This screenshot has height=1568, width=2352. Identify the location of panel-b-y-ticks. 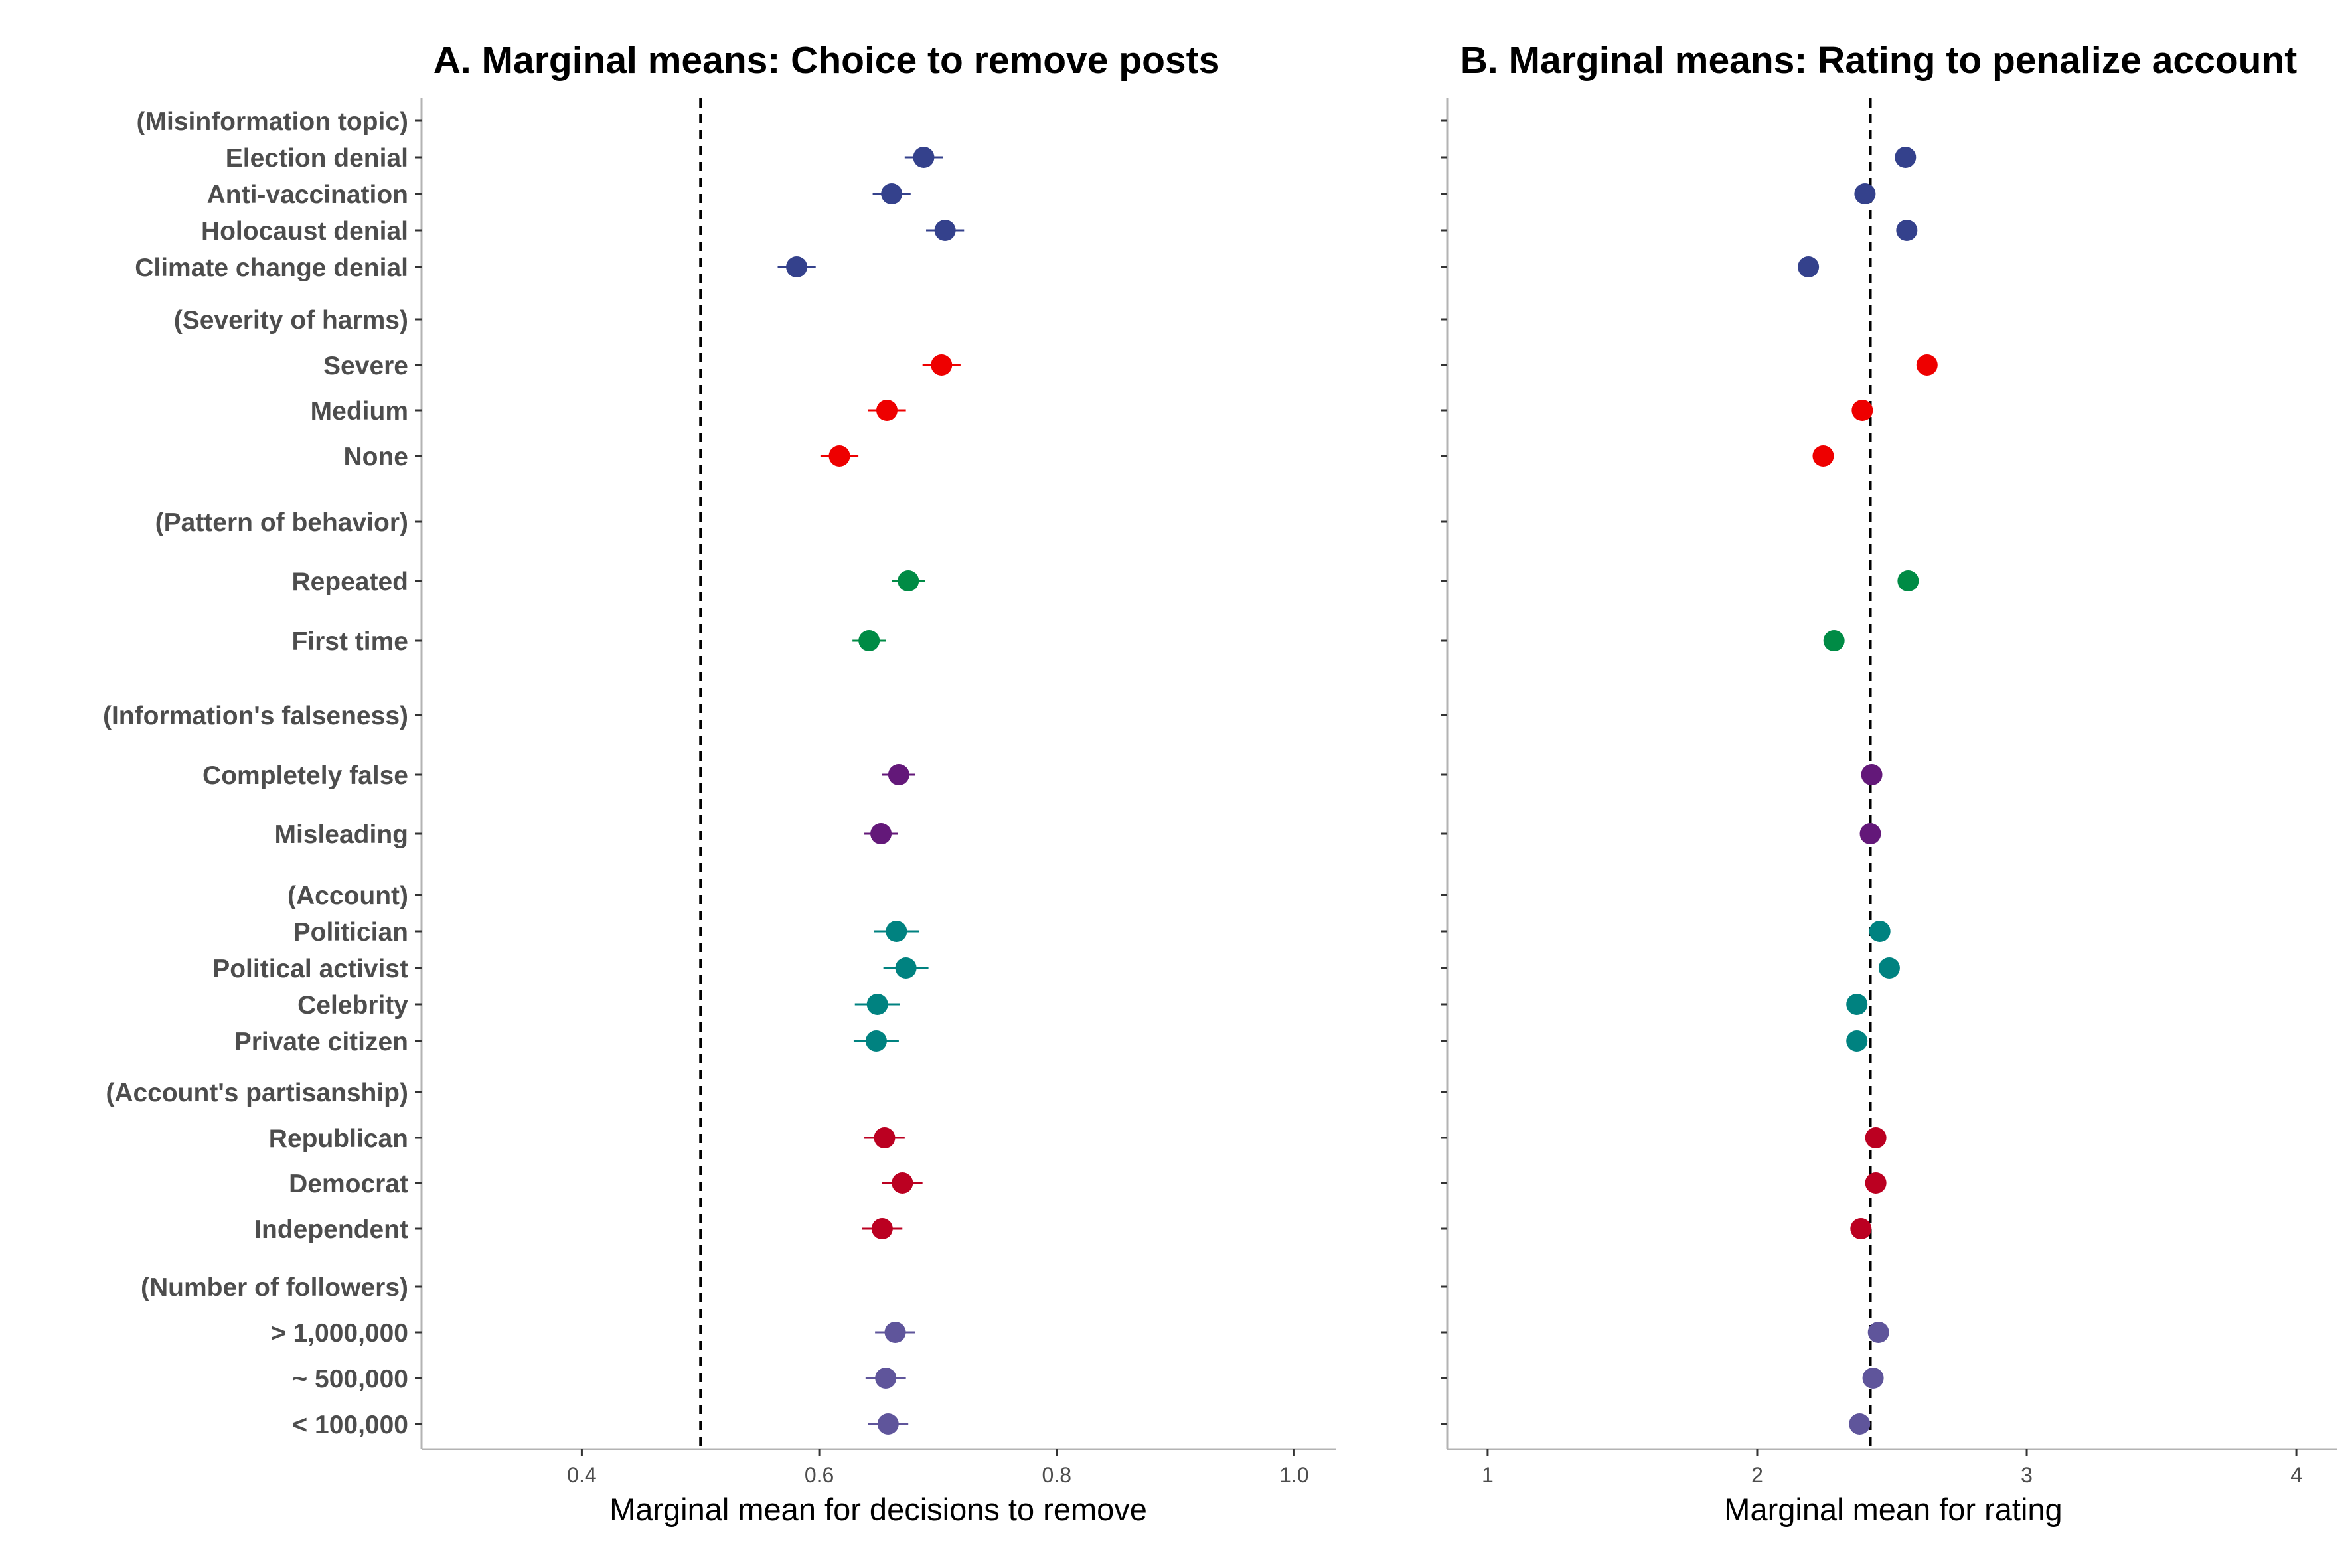
(1444, 772).